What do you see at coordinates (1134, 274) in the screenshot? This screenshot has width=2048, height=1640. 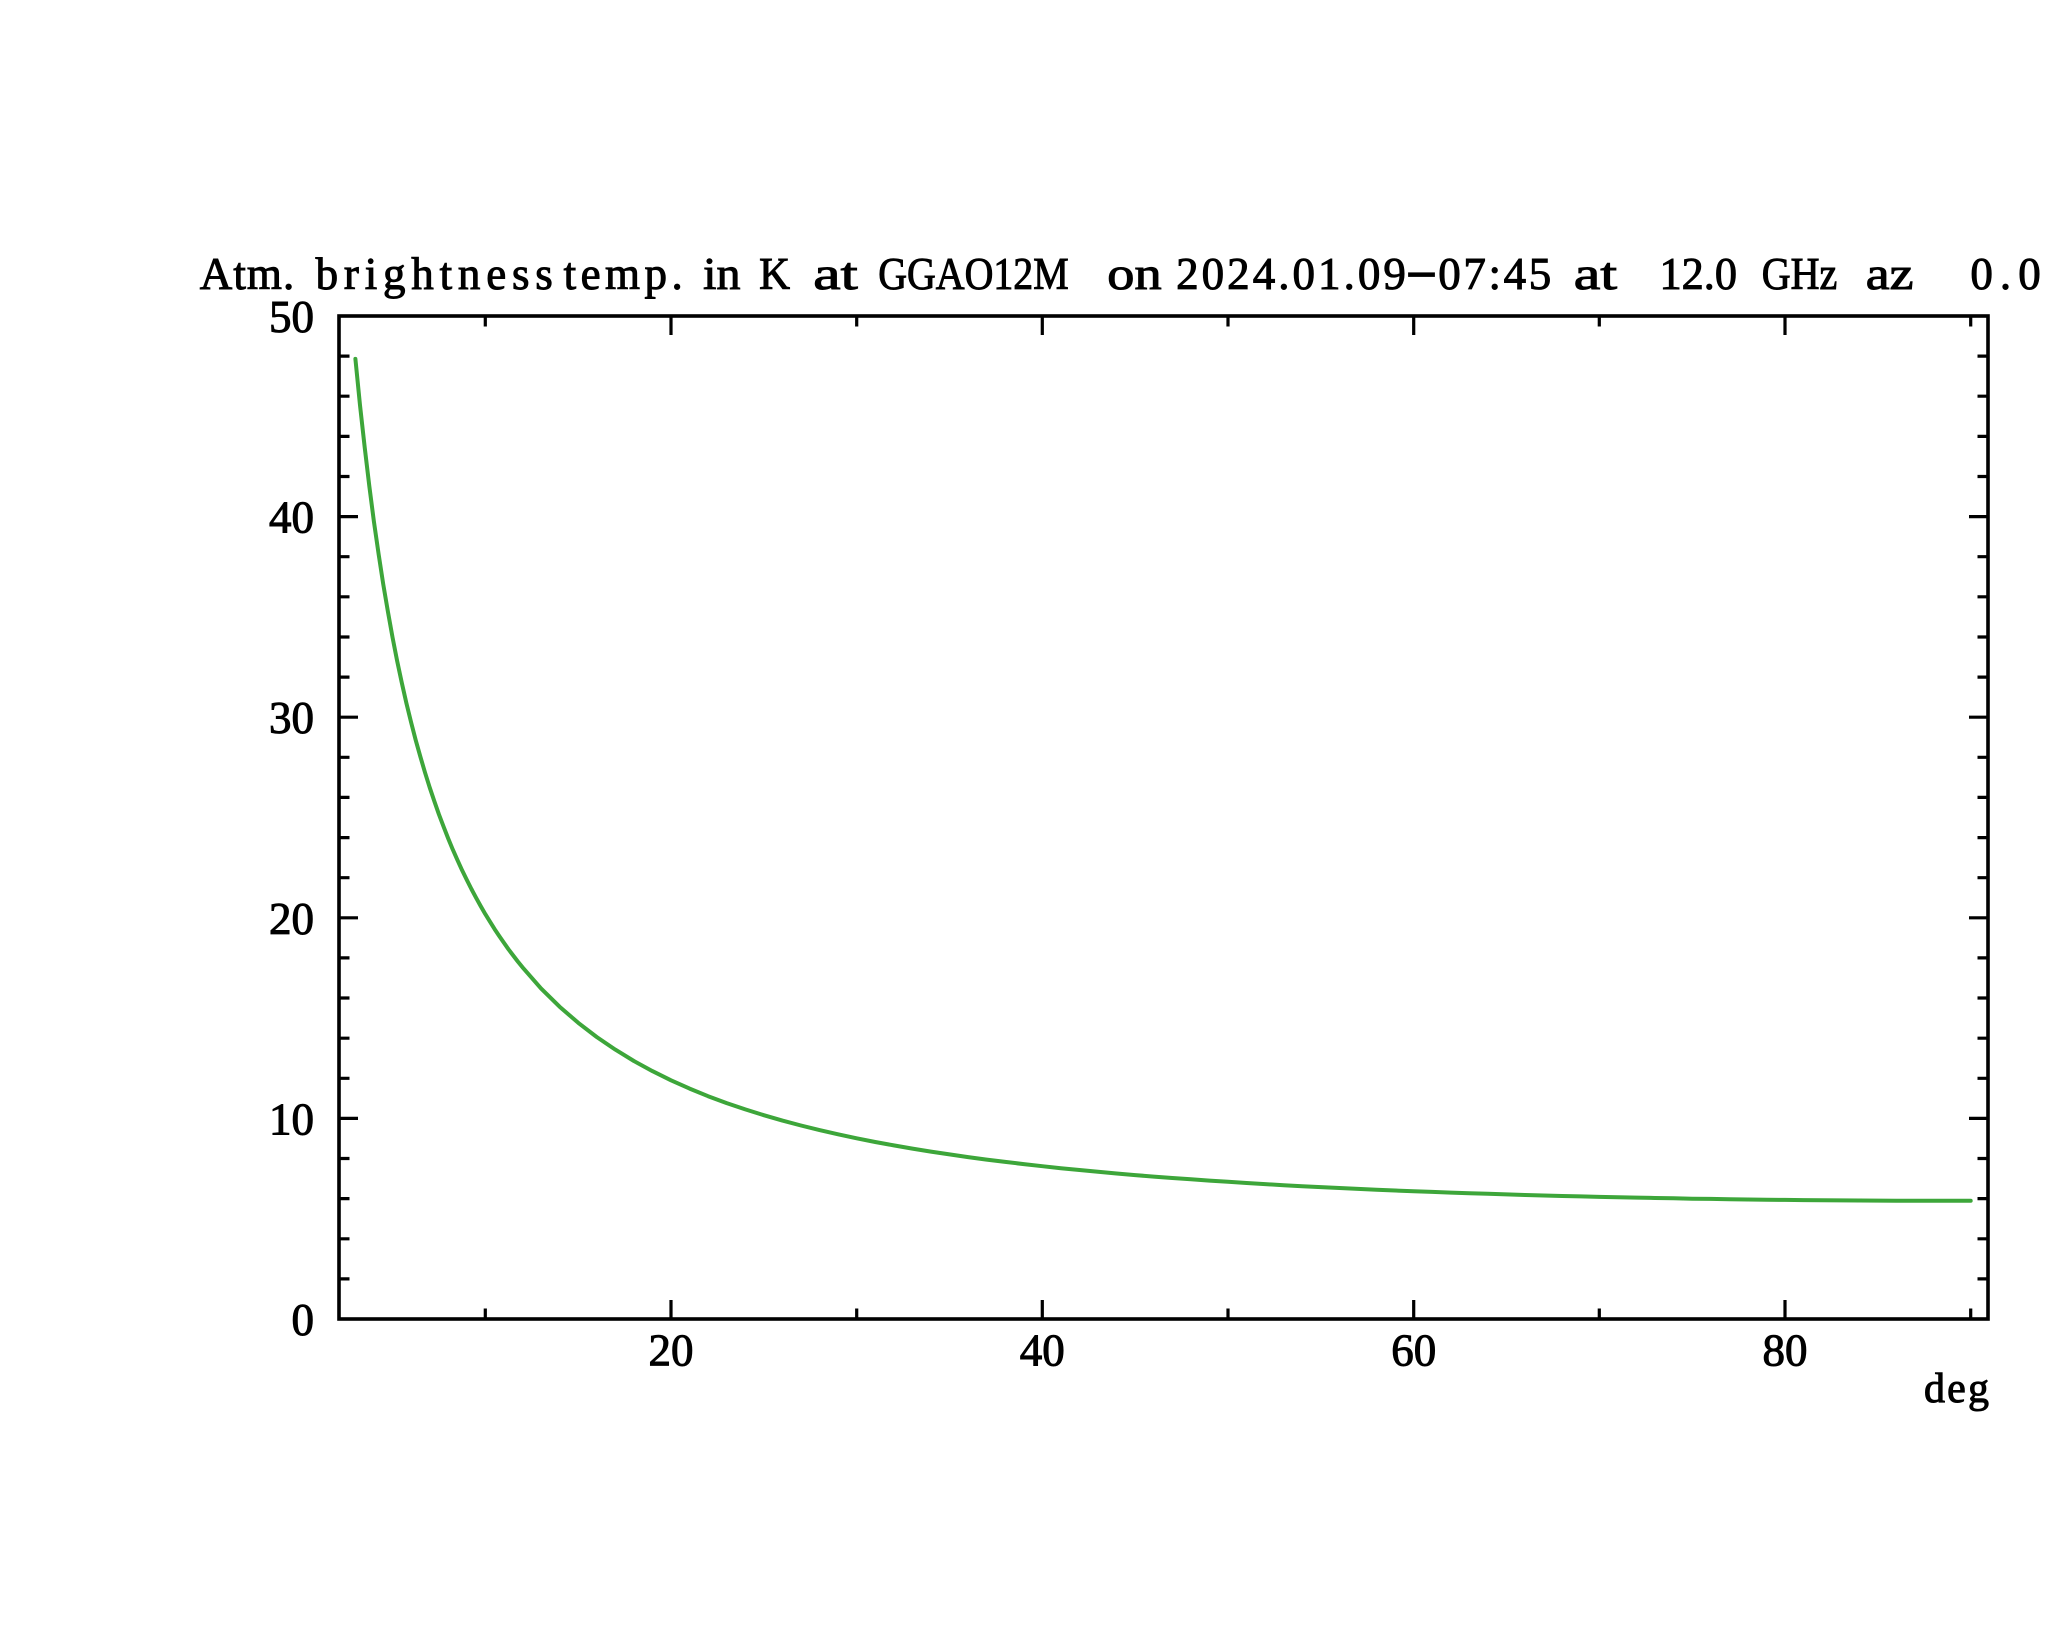 I see `svg-text: on` at bounding box center [1134, 274].